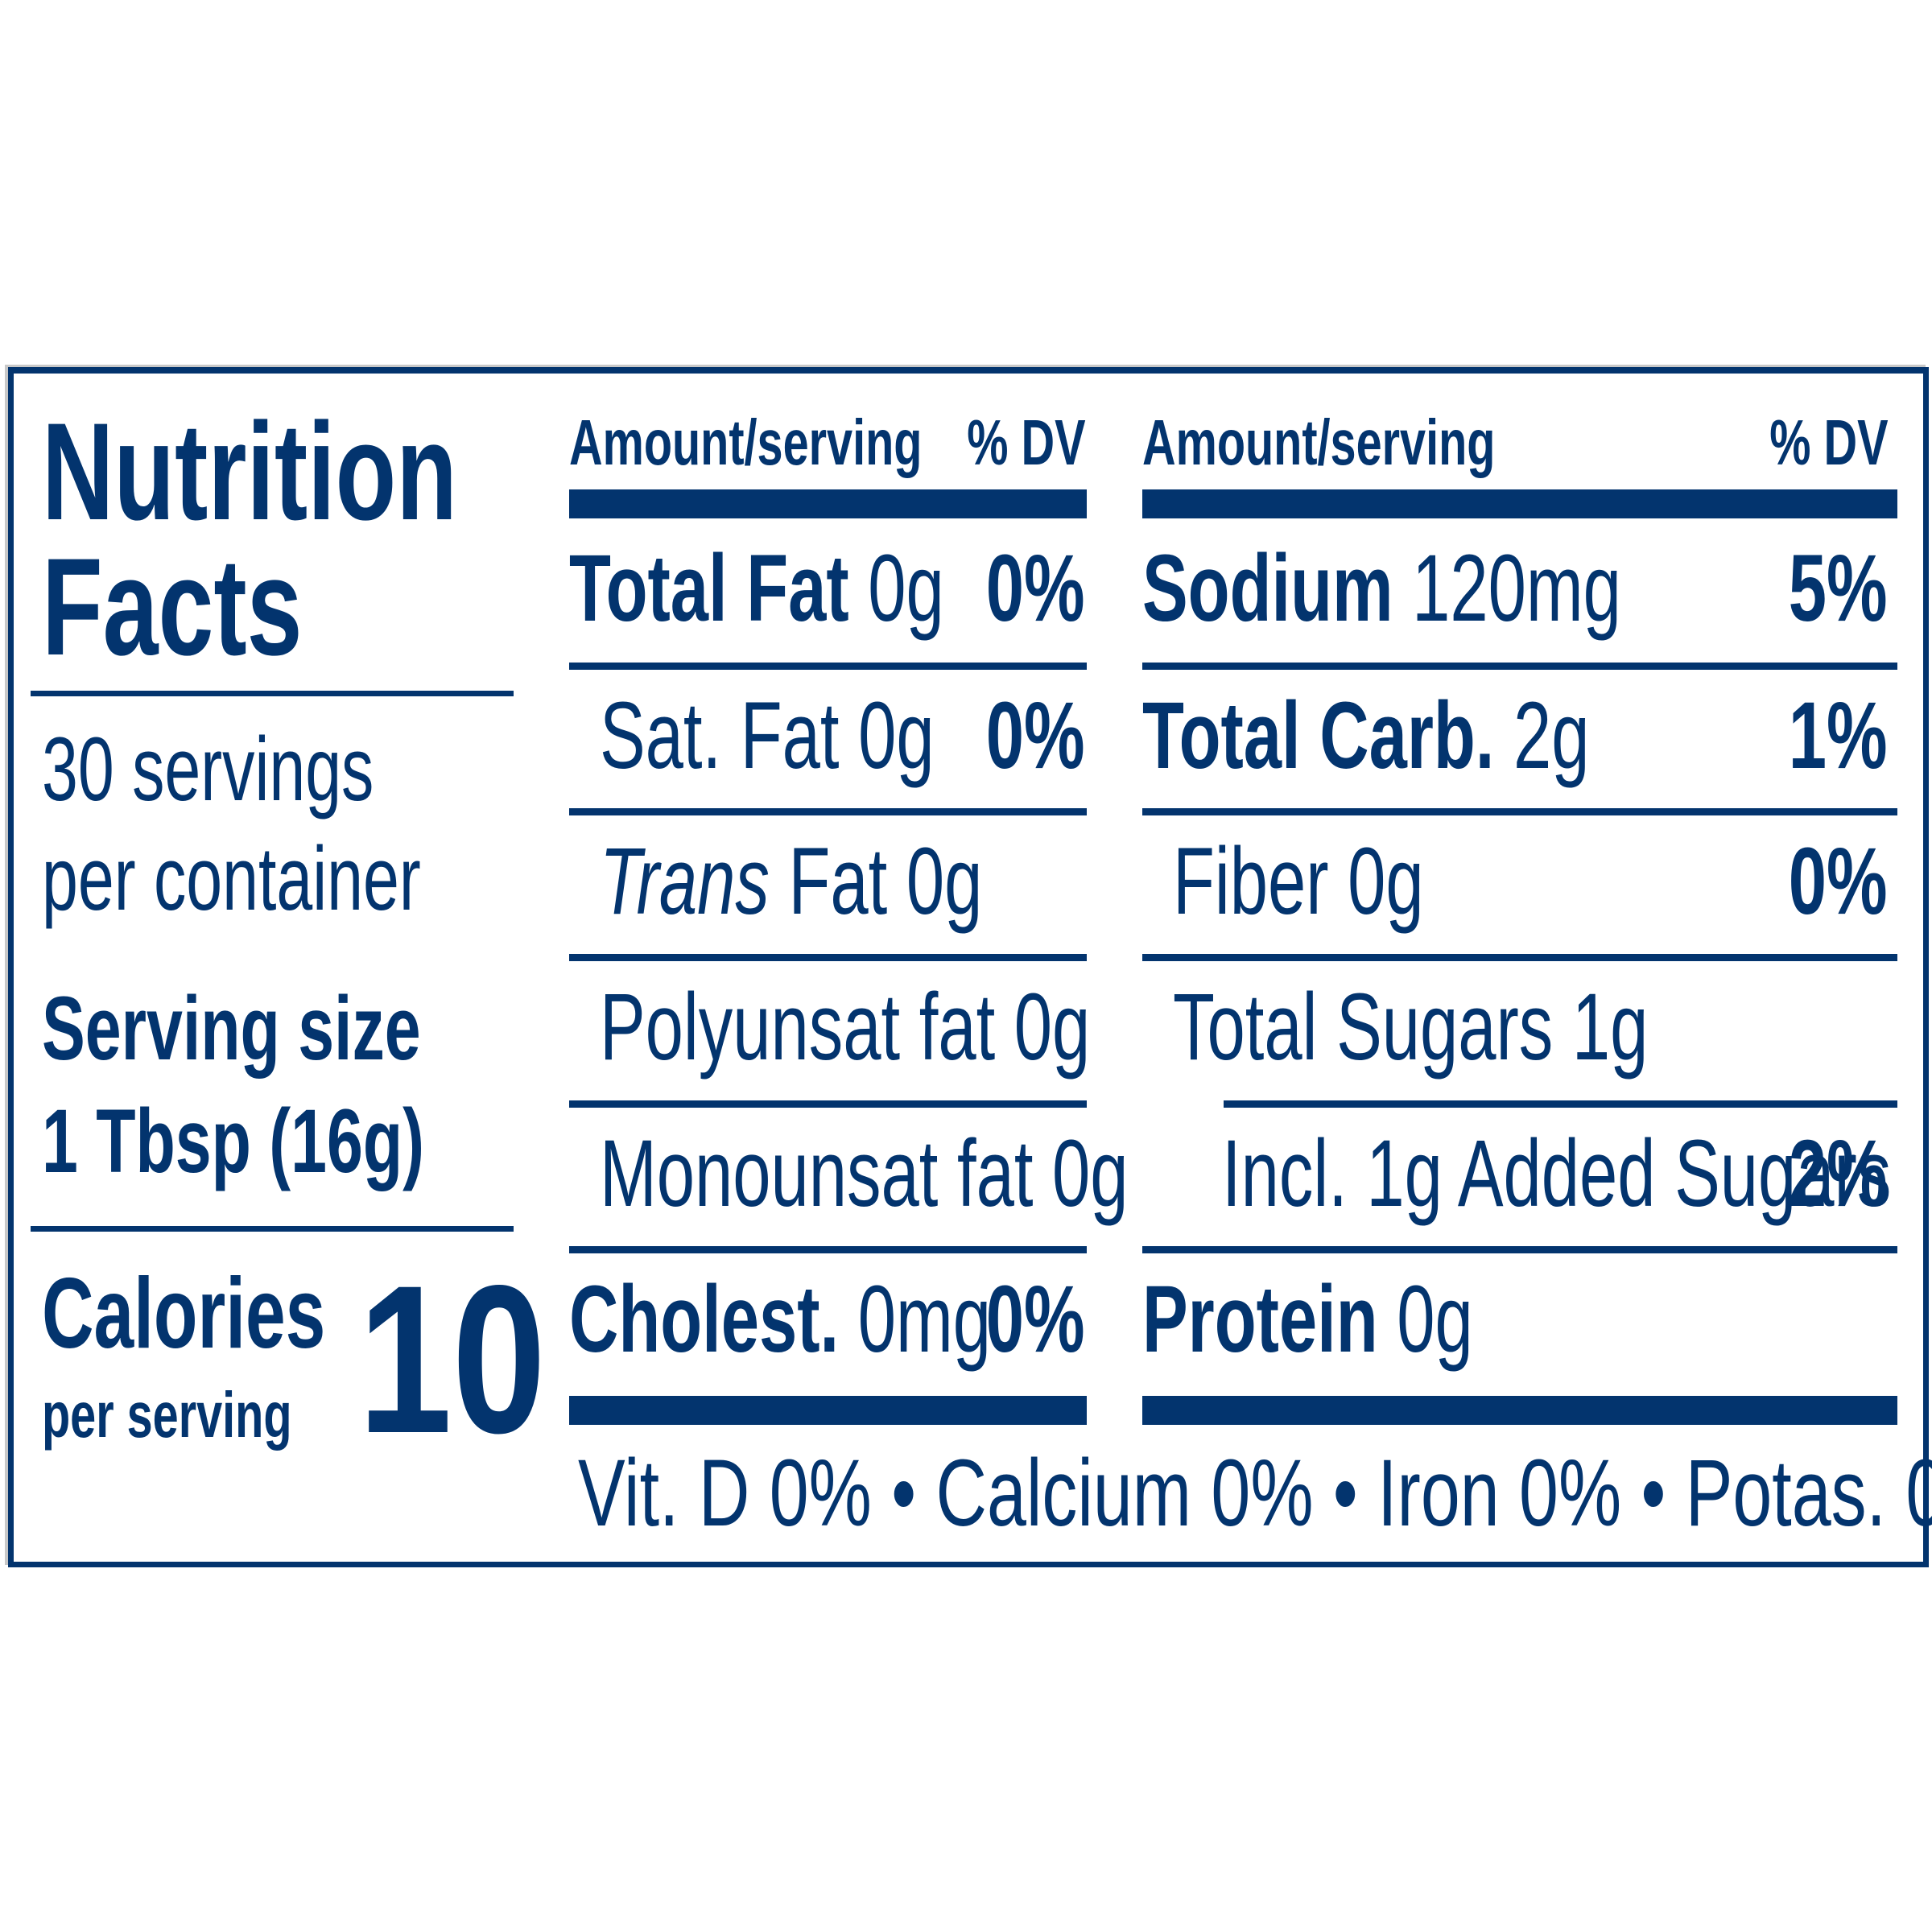  Describe the element at coordinates (1516, 588) in the screenshot. I see `sodium-amount: 120mg` at that location.